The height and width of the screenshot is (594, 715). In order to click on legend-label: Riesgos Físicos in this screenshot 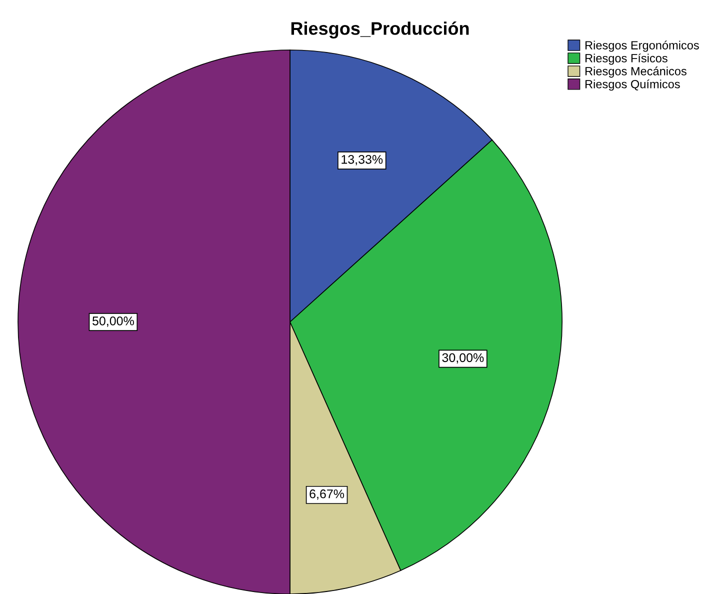, I will do `click(626, 59)`.